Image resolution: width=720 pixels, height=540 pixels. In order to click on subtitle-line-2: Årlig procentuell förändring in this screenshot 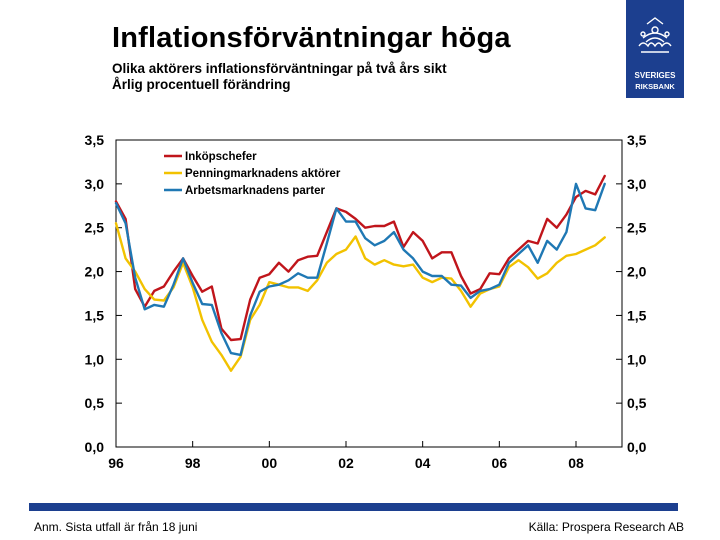, I will do `click(201, 84)`.